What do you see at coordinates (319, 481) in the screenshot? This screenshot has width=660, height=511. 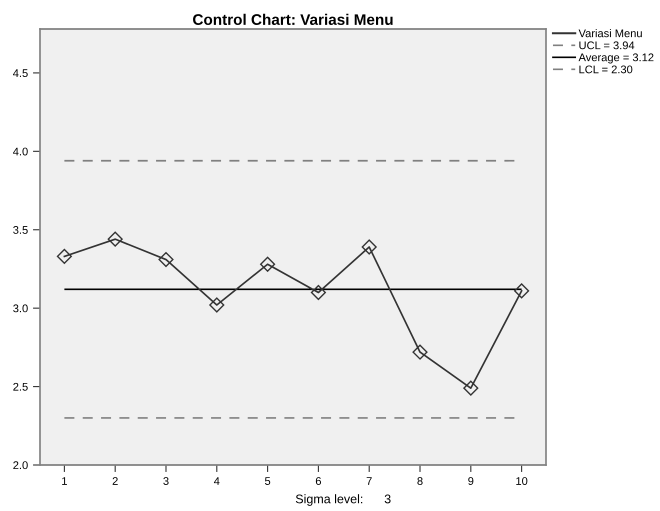 I see `x-tick-label: 6` at bounding box center [319, 481].